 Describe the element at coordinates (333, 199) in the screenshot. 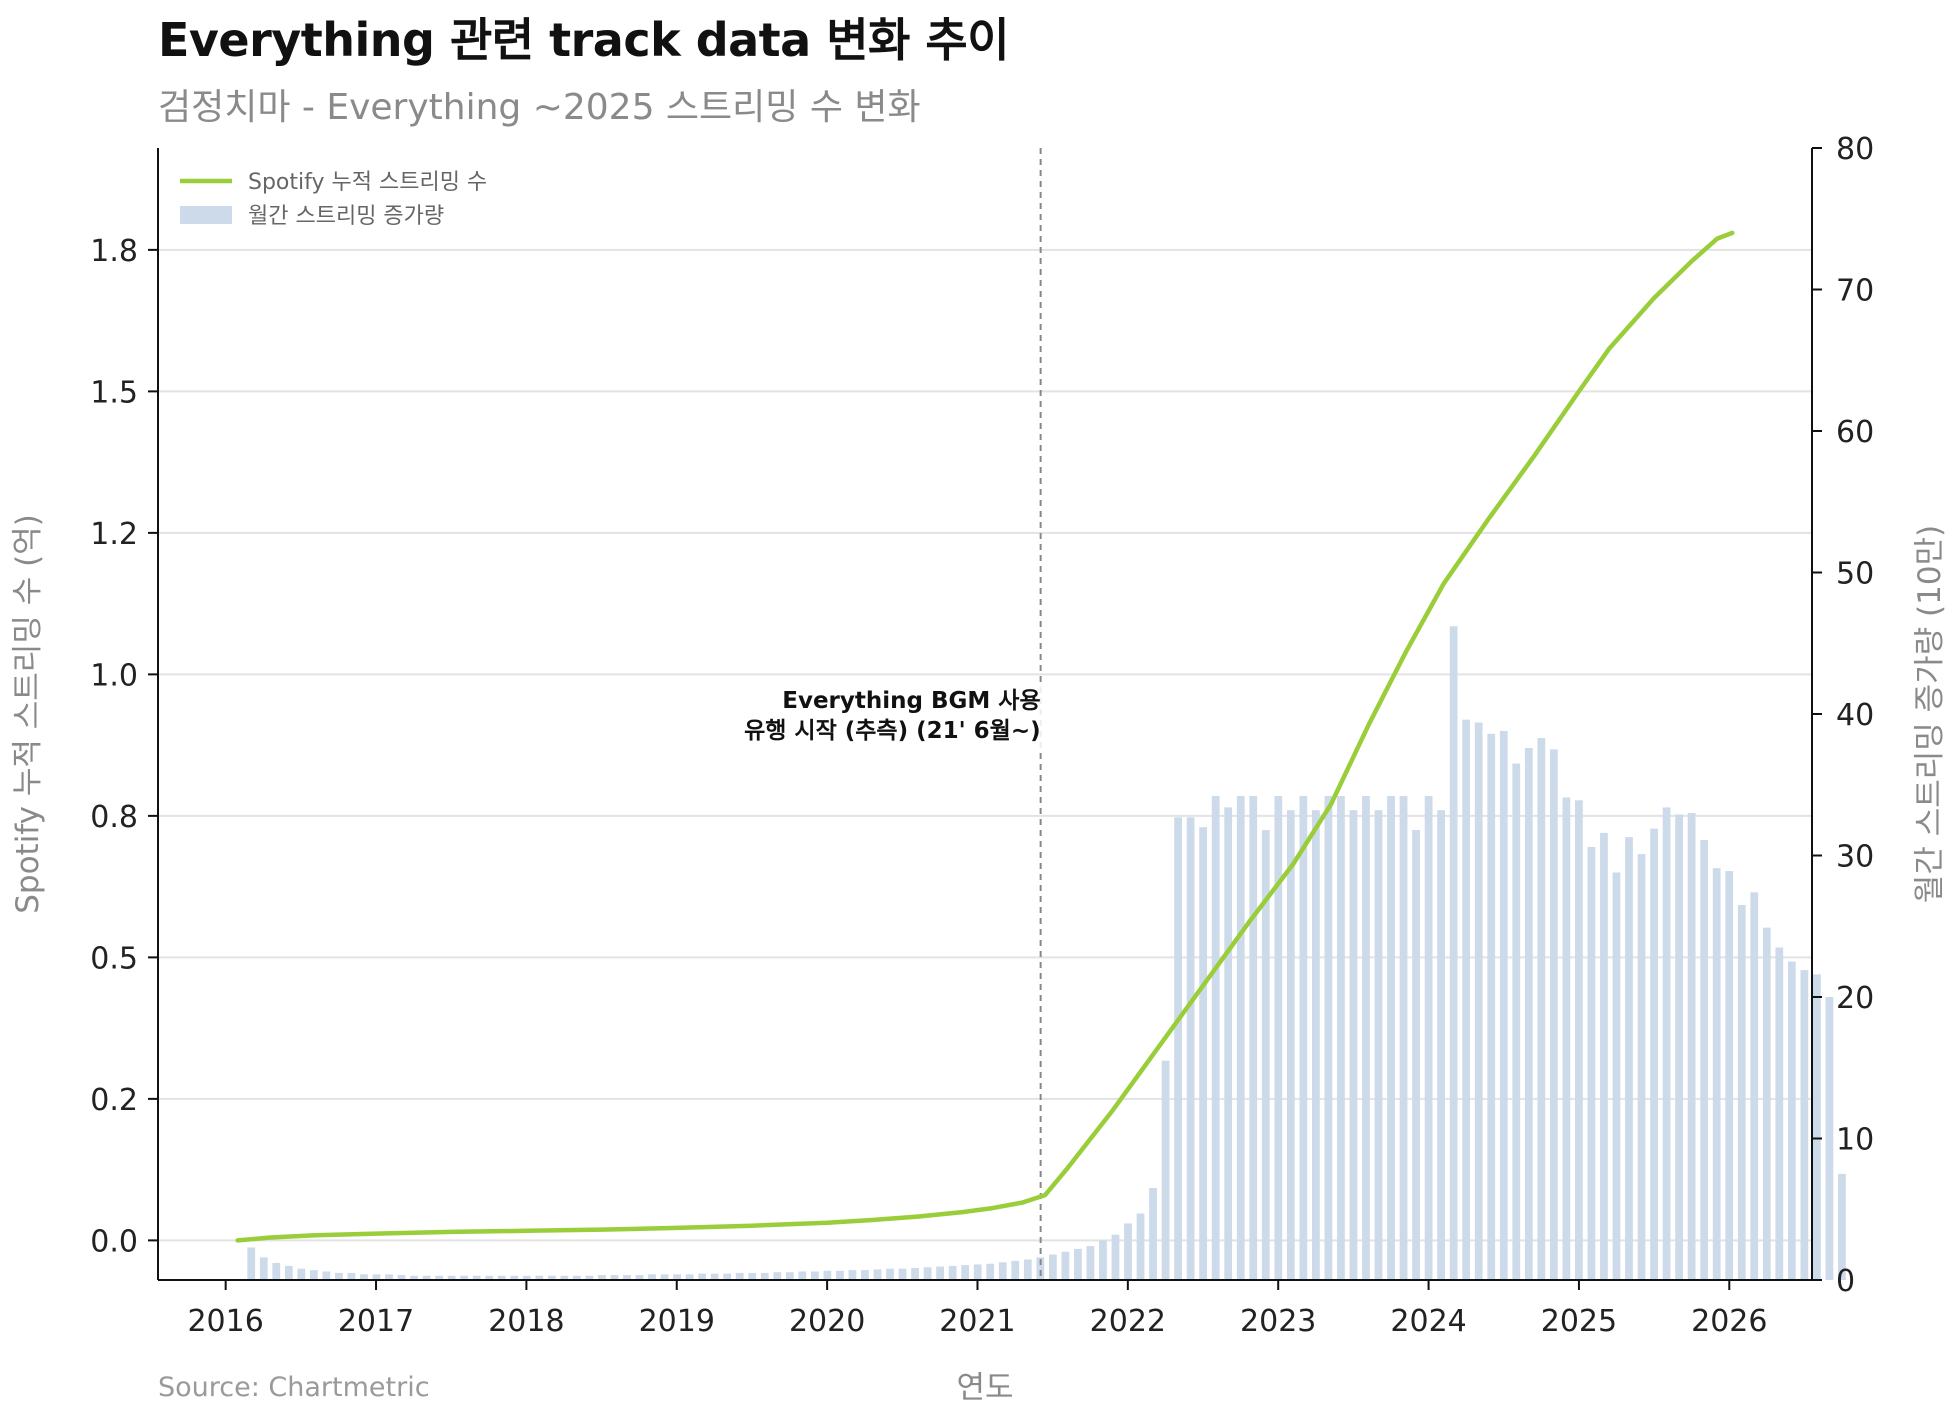

I see `legend: Spotify 누적 스트리밍 수 월간 스트리밍 증가량` at that location.